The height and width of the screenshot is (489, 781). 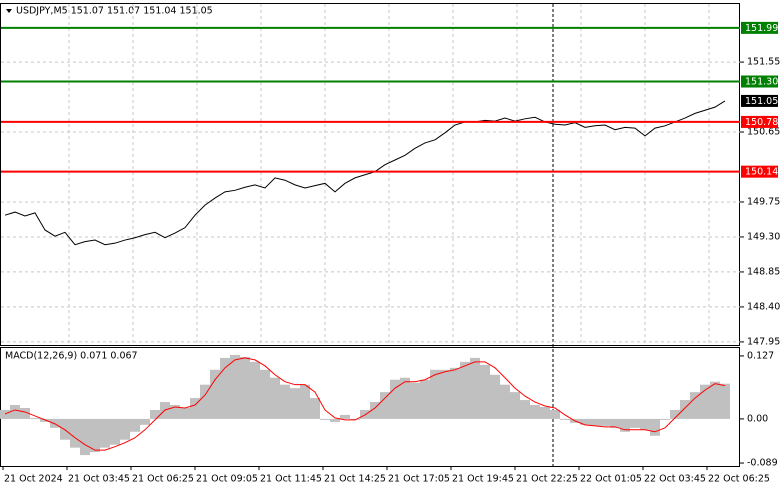 I want to click on x-tick-label: 21 Oct 09:05, so click(x=227, y=479).